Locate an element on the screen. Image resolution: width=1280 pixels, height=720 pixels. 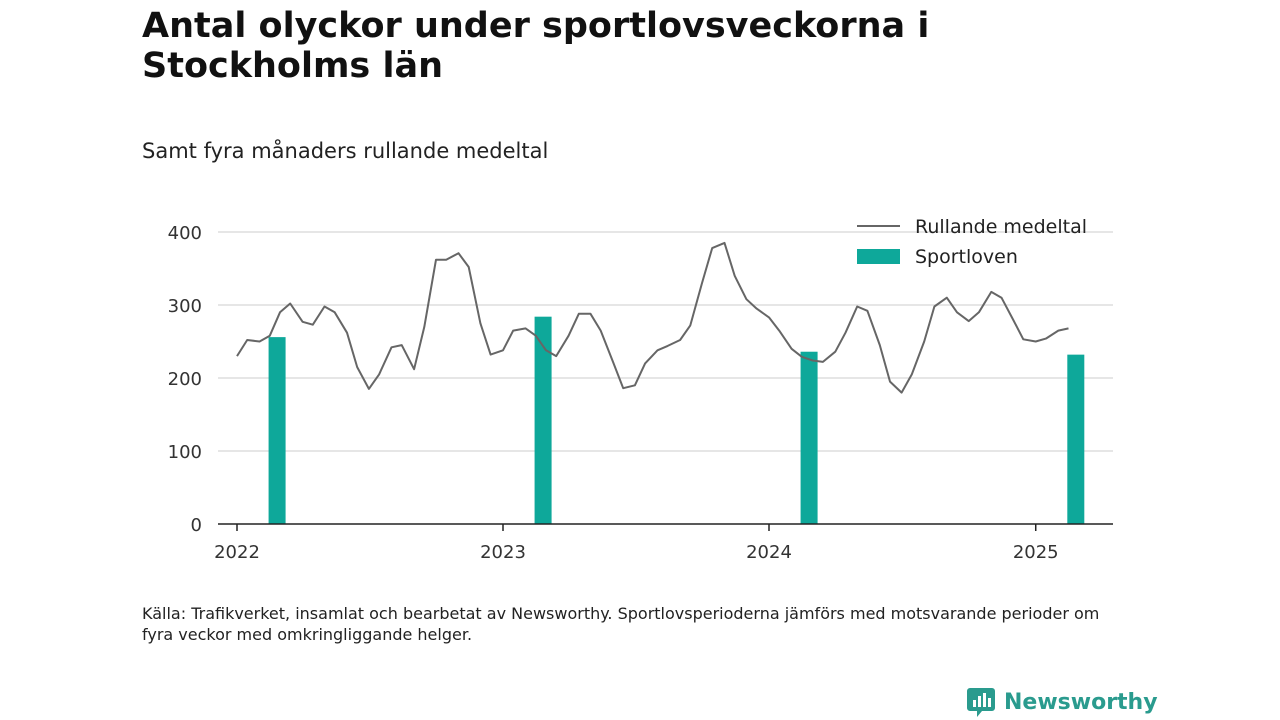
y-tick-label: 400 is located at coordinates (185, 233).